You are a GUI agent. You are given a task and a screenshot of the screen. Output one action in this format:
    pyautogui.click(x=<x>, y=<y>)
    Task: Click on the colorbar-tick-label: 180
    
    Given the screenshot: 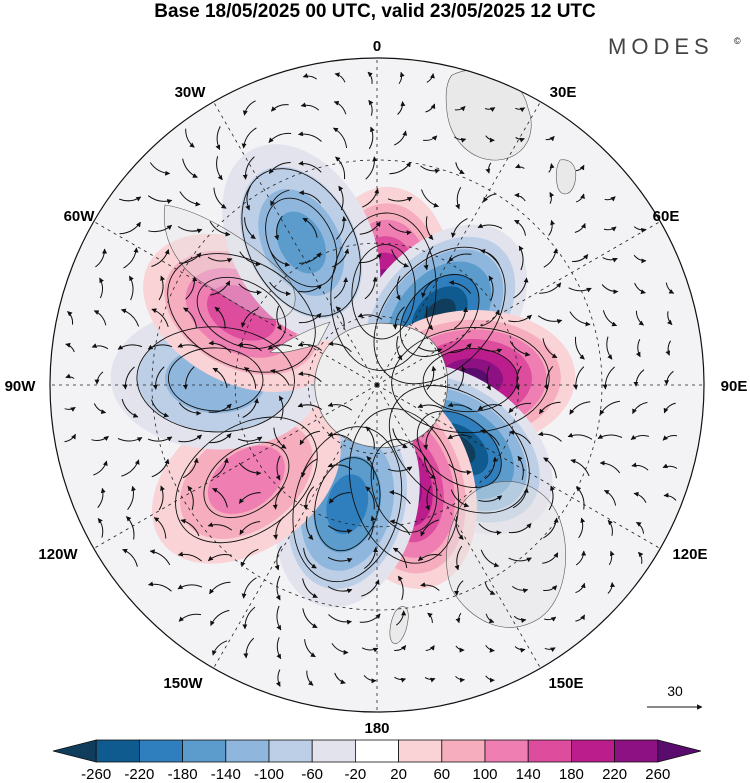 What is the action you would take?
    pyautogui.click(x=571, y=774)
    